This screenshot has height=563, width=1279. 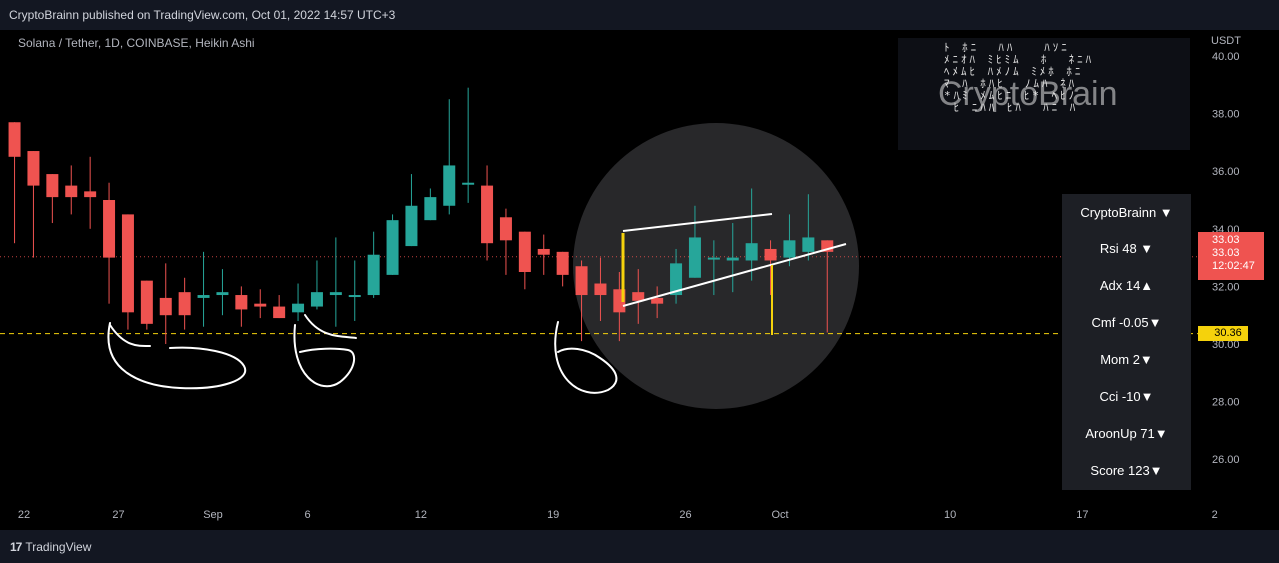 I want to click on current-price-tag: 33.03 33.03 12:02:47, so click(x=1231, y=256).